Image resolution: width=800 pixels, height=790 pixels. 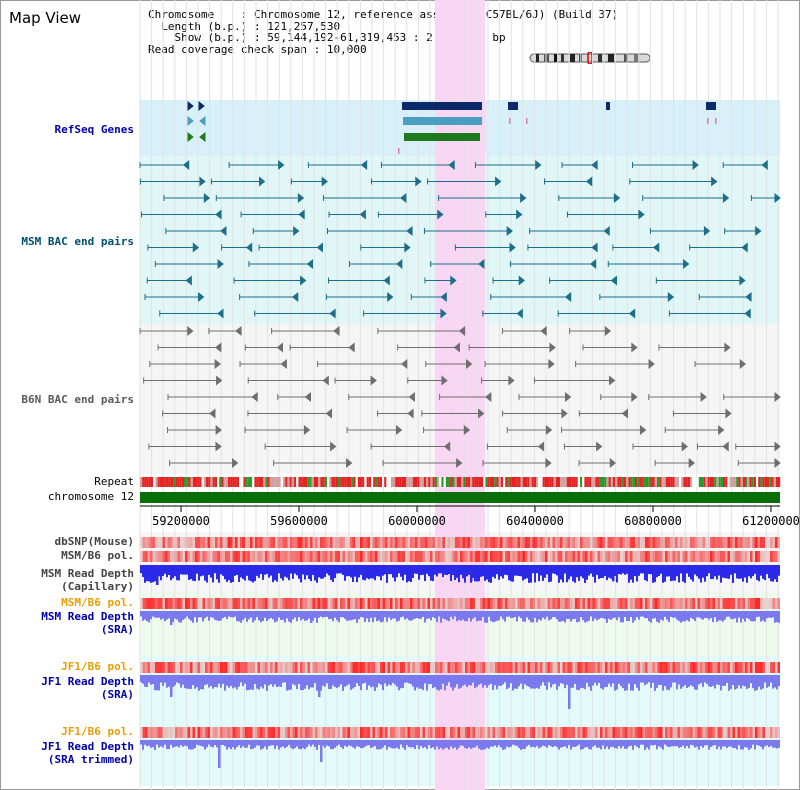 I want to click on track-label-dbsnp: dbSNP(Mouse), so click(x=94, y=541).